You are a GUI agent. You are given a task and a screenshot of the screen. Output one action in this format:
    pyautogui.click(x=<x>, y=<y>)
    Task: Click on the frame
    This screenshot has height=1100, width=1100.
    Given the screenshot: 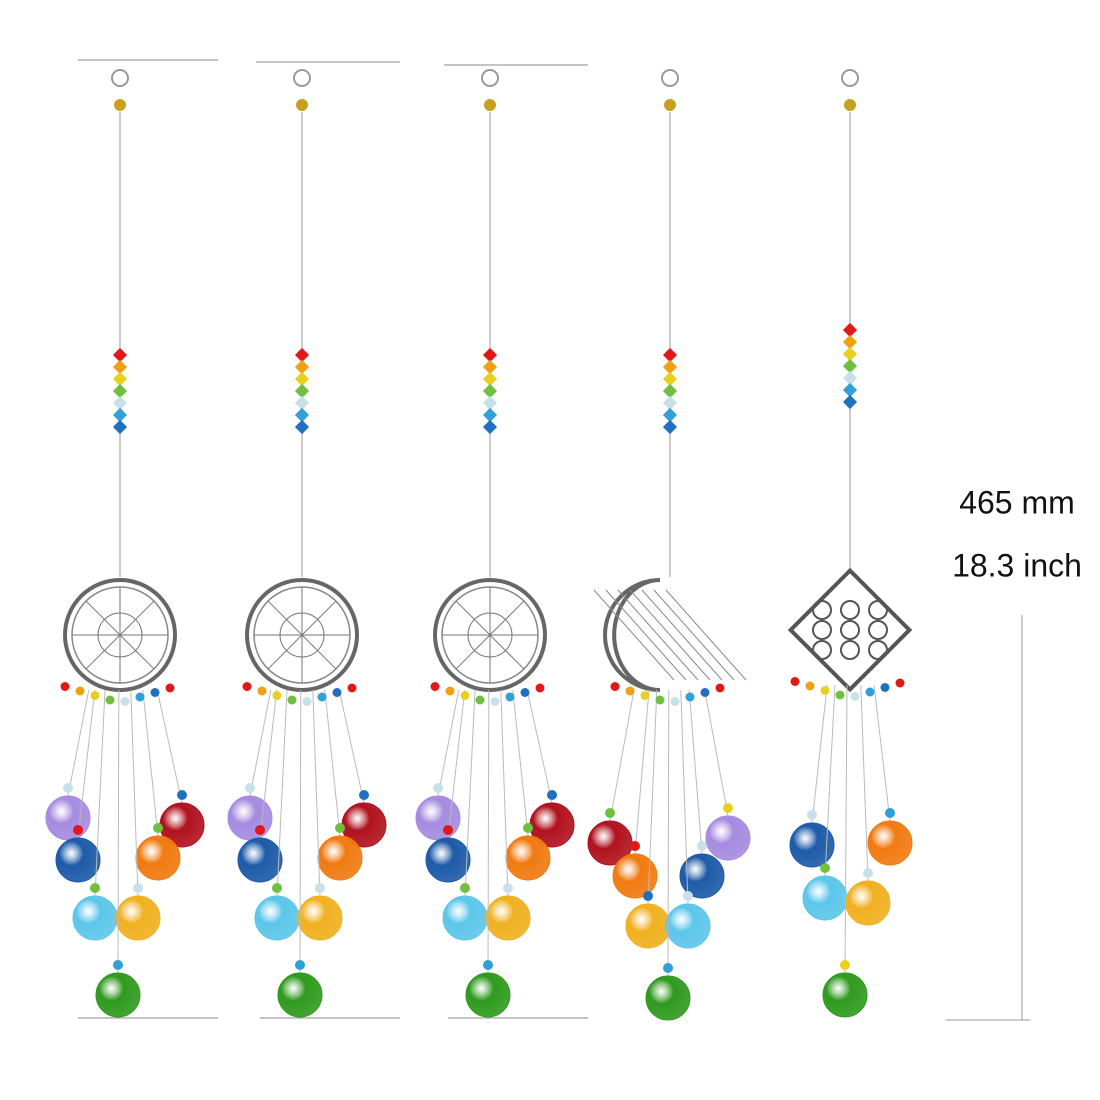 What is the action you would take?
    pyautogui.click(x=120, y=635)
    